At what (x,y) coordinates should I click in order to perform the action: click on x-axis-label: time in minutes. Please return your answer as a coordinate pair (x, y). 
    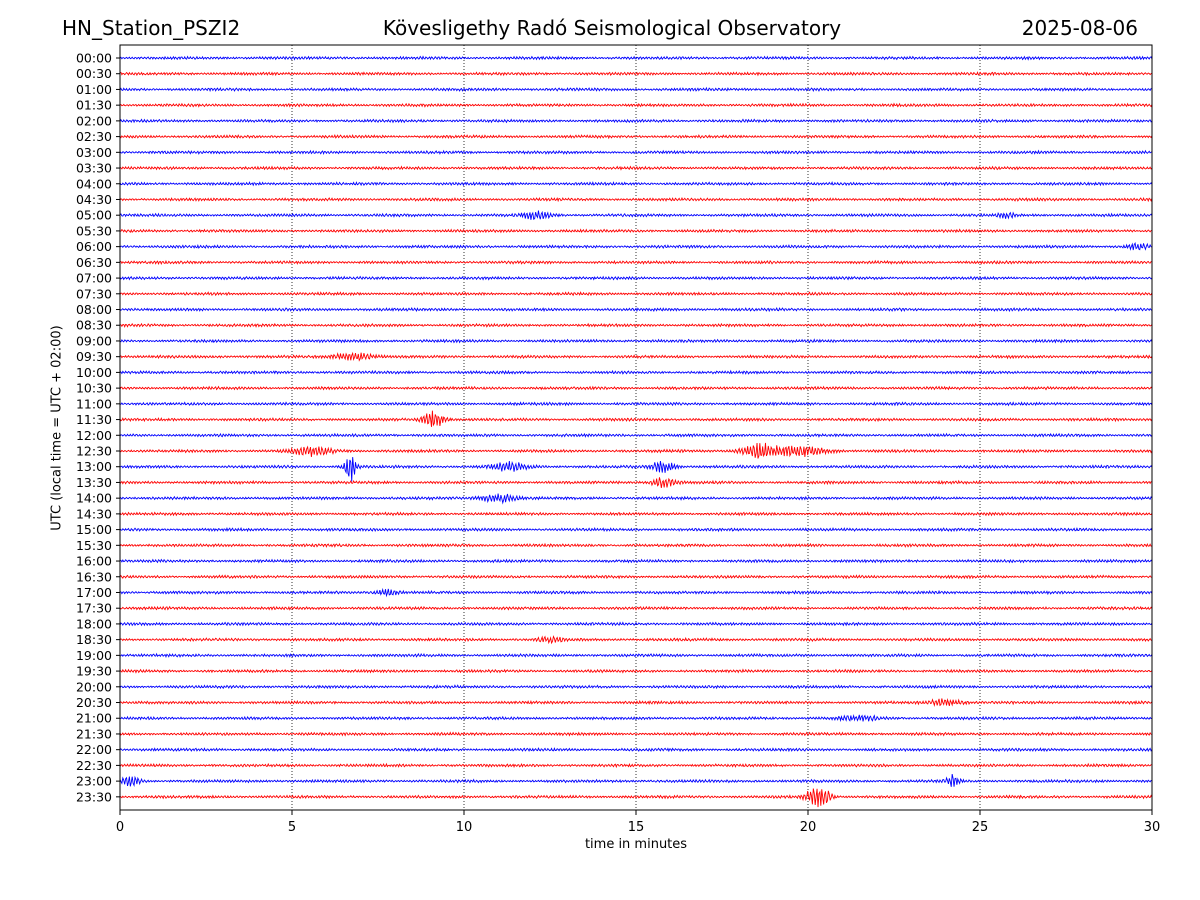
    Looking at the image, I should click on (636, 844).